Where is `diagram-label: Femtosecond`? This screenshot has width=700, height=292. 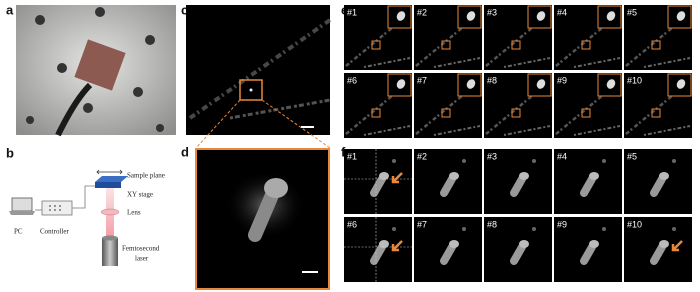 diagram-label: Femtosecond is located at coordinates (141, 249).